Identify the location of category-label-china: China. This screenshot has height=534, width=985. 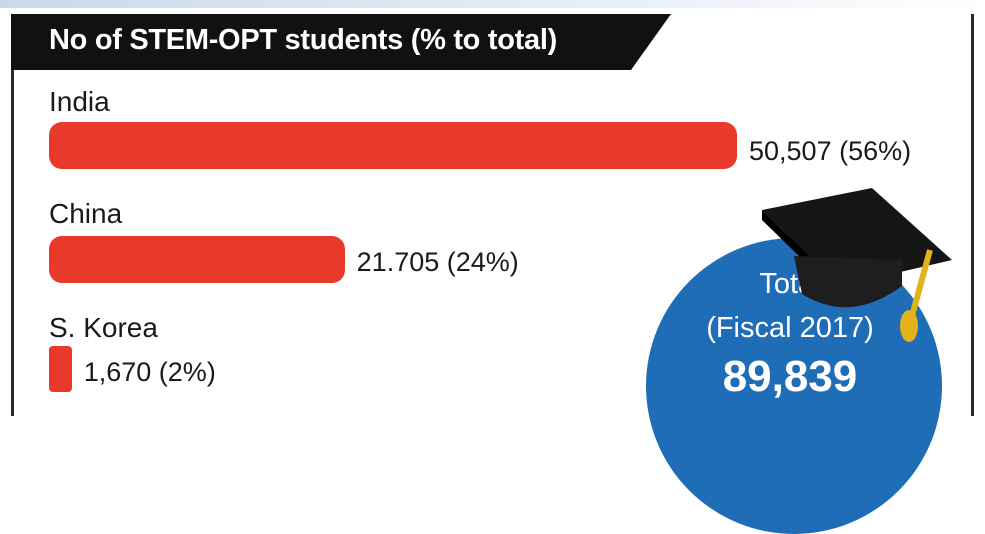
(86, 213).